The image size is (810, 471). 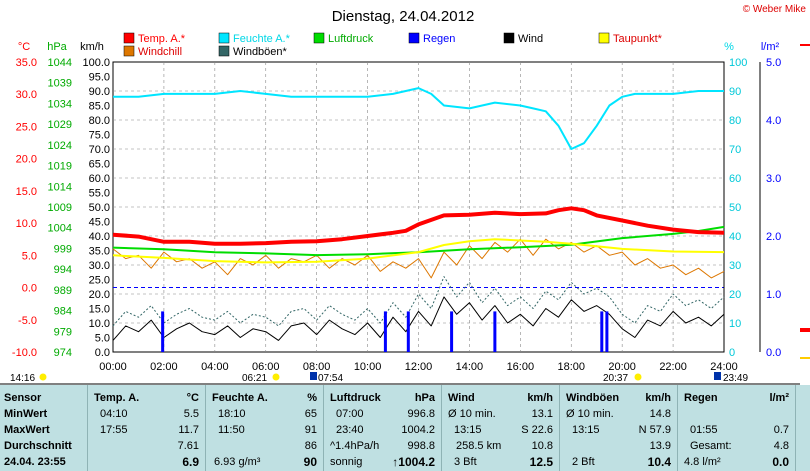 I want to click on rain-tick-label: 4.0, so click(x=773, y=121).